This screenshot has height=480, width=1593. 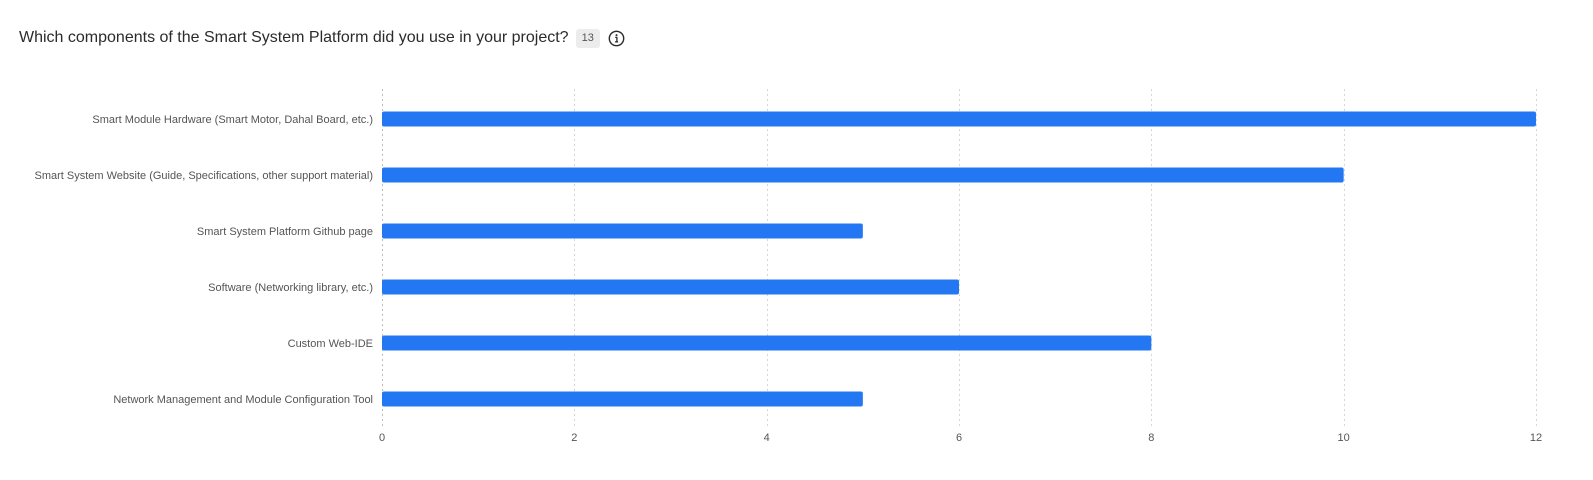 I want to click on x-tick-label: 2, so click(x=574, y=438).